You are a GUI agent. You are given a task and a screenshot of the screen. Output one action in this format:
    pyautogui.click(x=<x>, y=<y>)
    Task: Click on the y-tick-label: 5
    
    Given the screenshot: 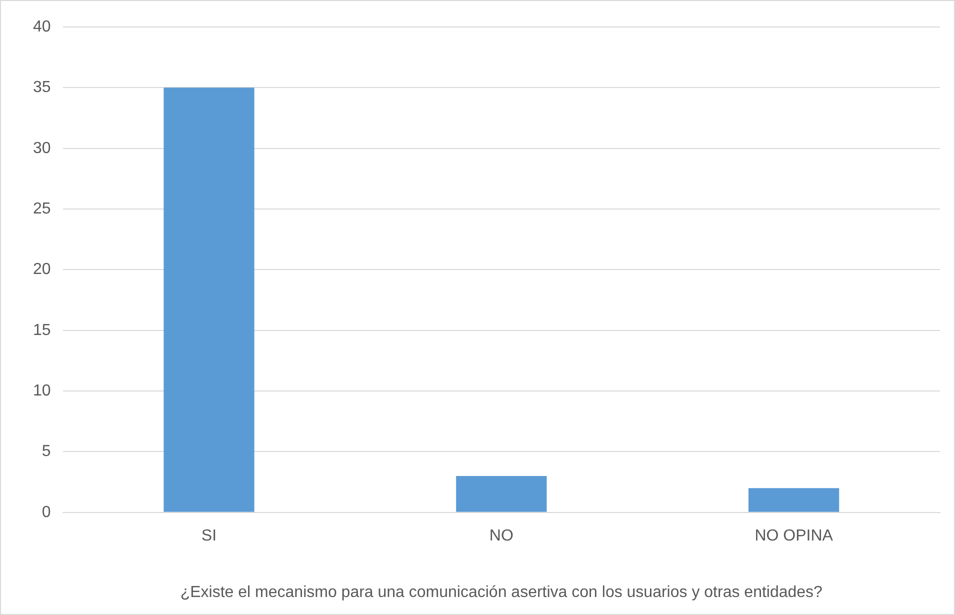 What is the action you would take?
    pyautogui.click(x=46, y=451)
    